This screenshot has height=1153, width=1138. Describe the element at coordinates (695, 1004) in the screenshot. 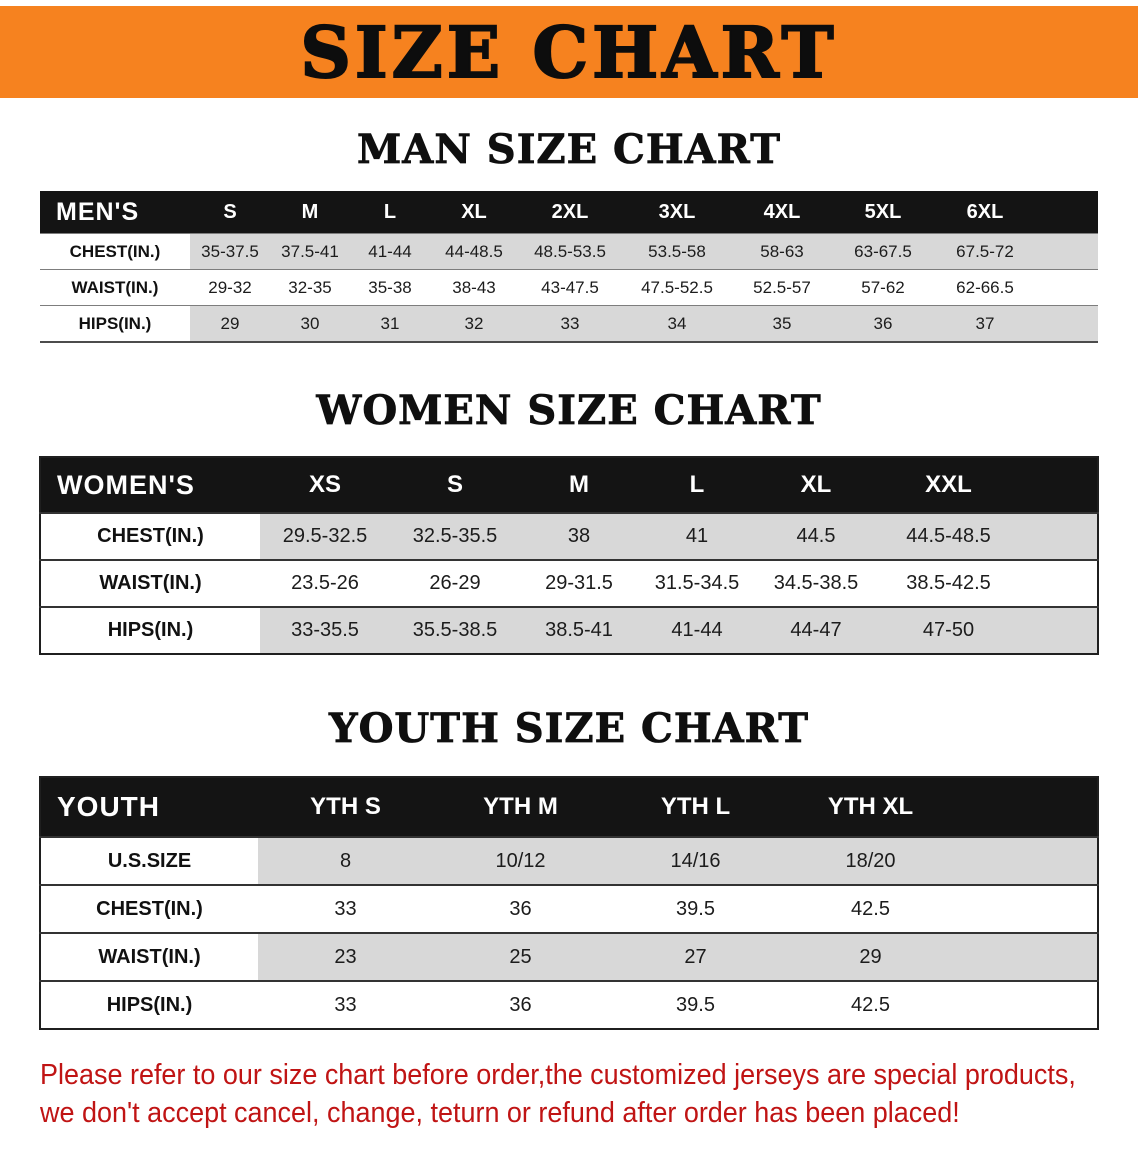

I see `size-value: 39.5` at that location.